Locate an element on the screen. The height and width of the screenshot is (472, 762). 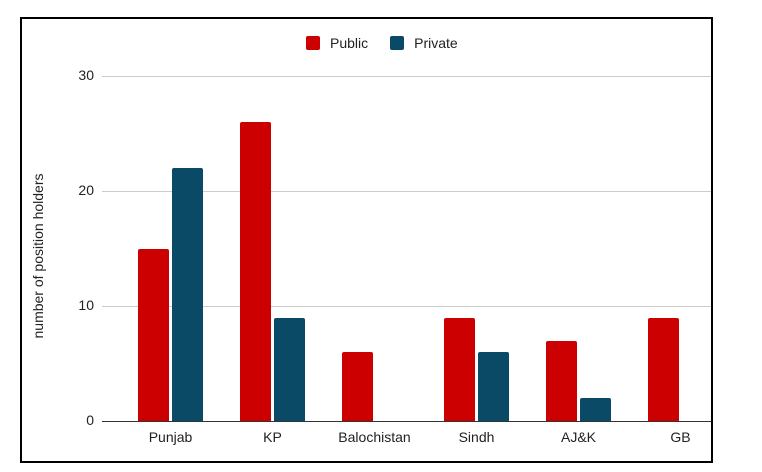
y-tick-label: 30 is located at coordinates (86, 75).